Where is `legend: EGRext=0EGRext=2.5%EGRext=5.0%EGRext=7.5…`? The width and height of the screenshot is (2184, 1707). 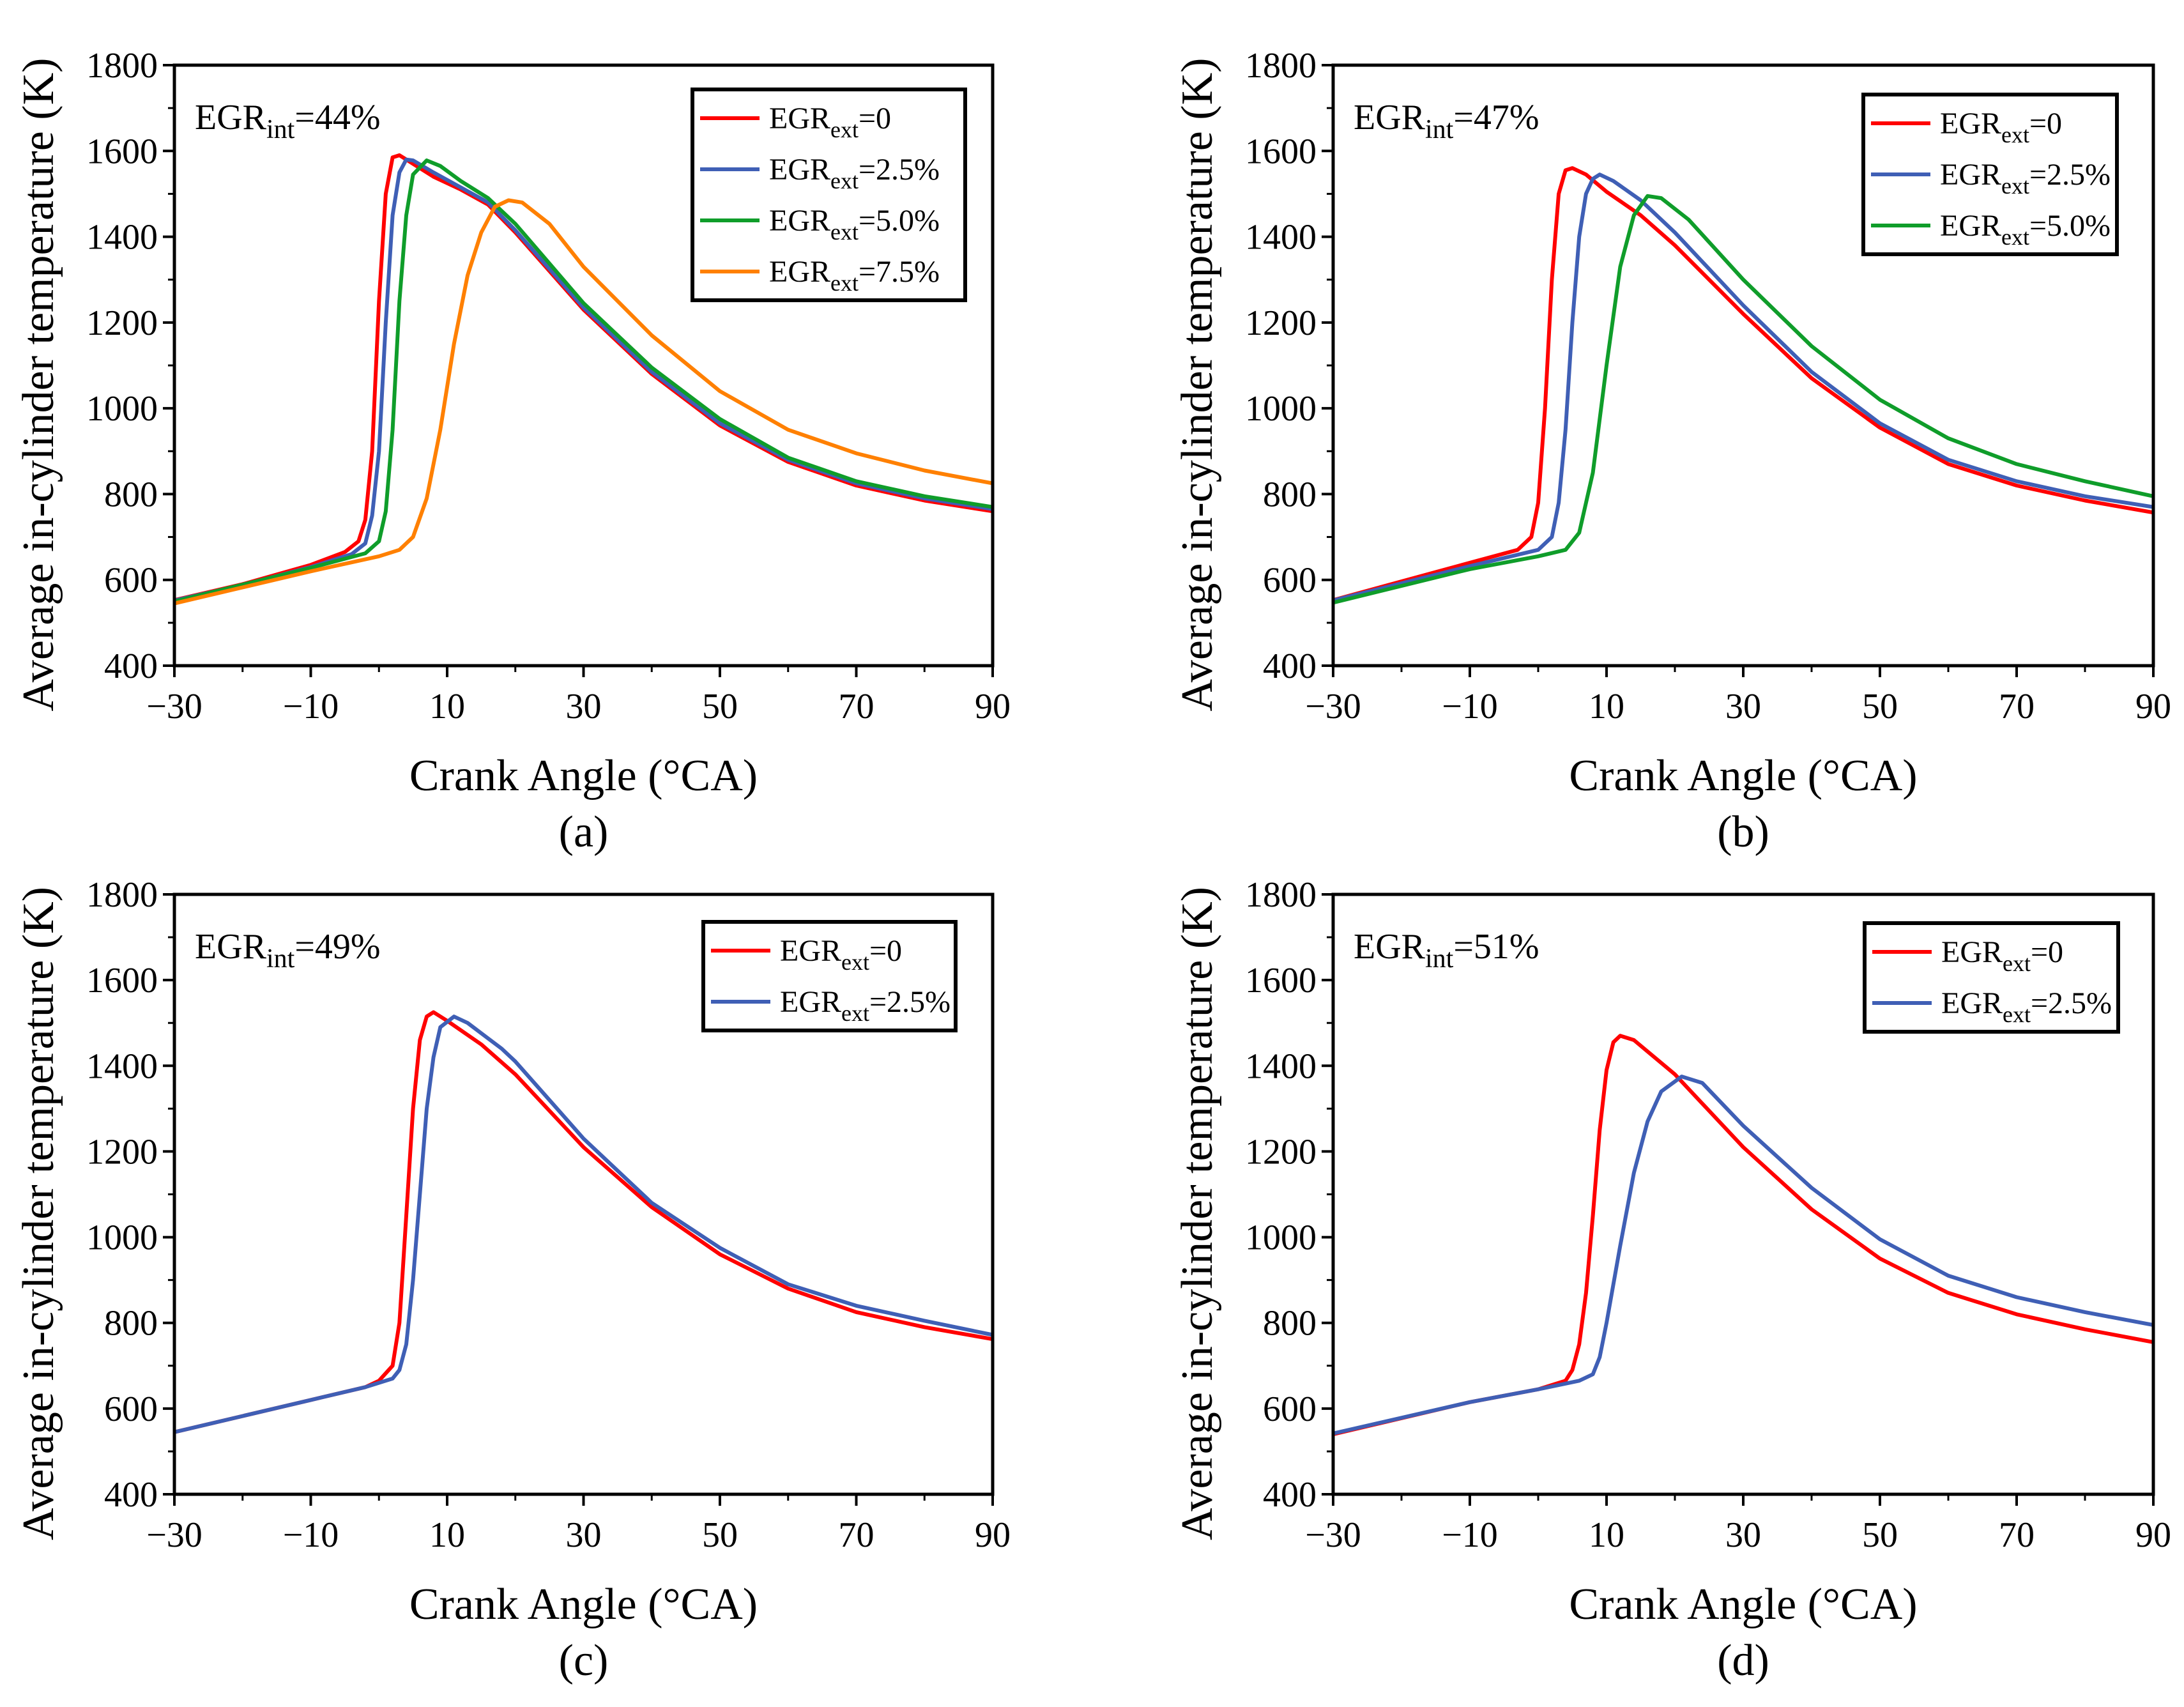
legend: EGRext=0EGRext=2.5%EGRext=5.0%EGRext=7.5… is located at coordinates (829, 195).